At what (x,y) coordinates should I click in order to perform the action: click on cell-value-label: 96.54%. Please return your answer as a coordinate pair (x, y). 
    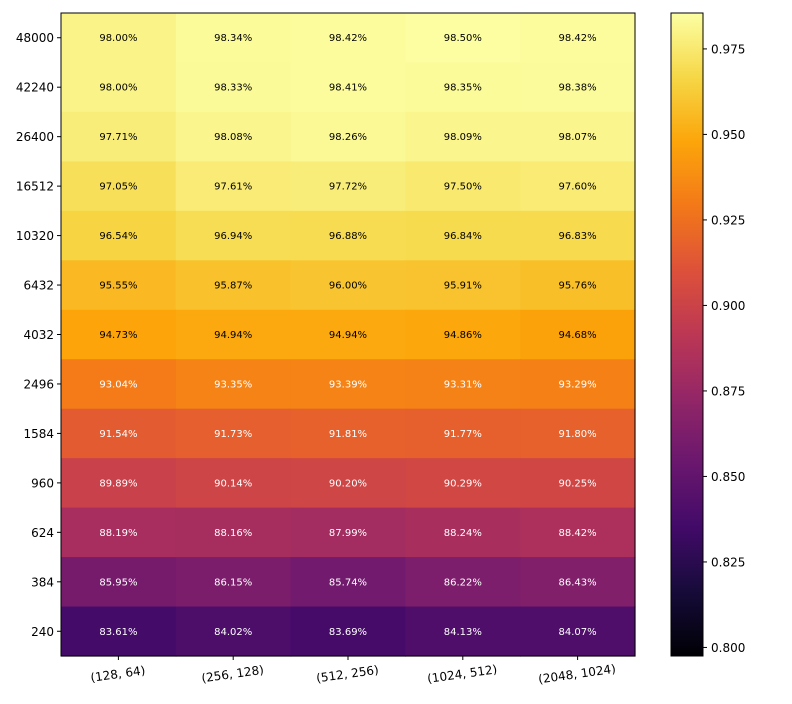
    Looking at the image, I should click on (118, 236).